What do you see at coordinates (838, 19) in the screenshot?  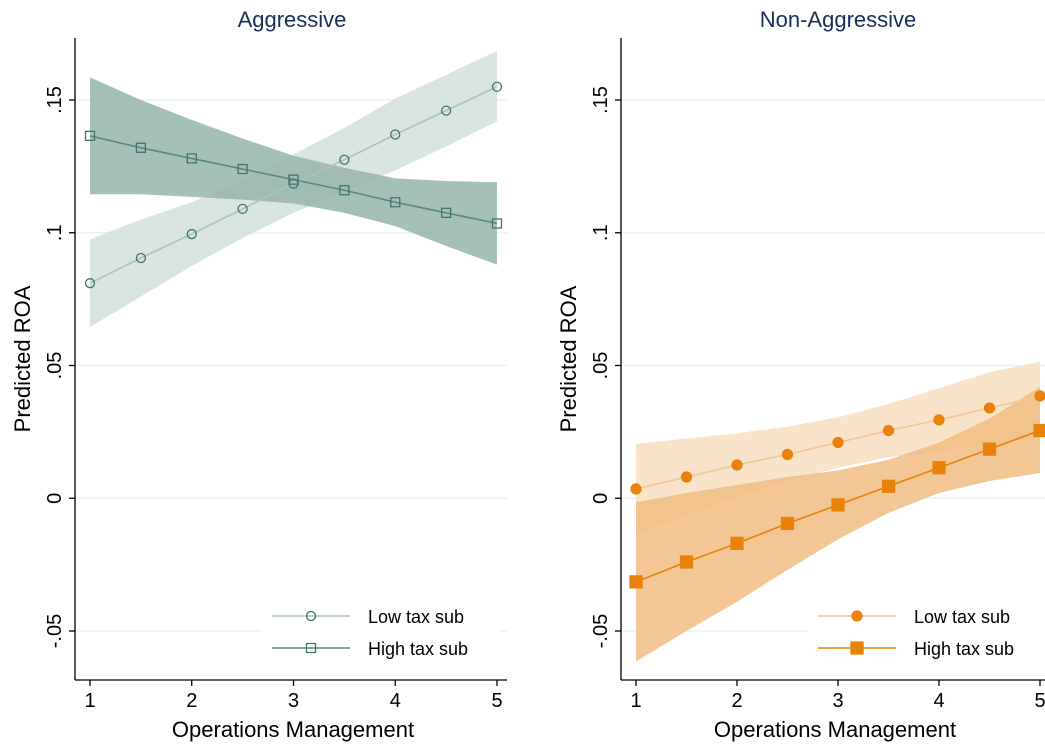 I see `panel-title: Non-Aggressive` at bounding box center [838, 19].